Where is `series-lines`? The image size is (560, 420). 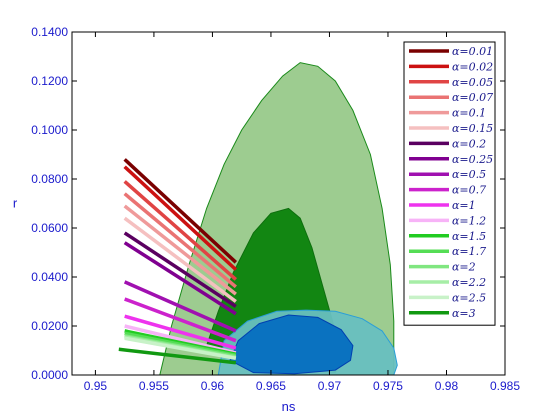
series-lines is located at coordinates (178, 261).